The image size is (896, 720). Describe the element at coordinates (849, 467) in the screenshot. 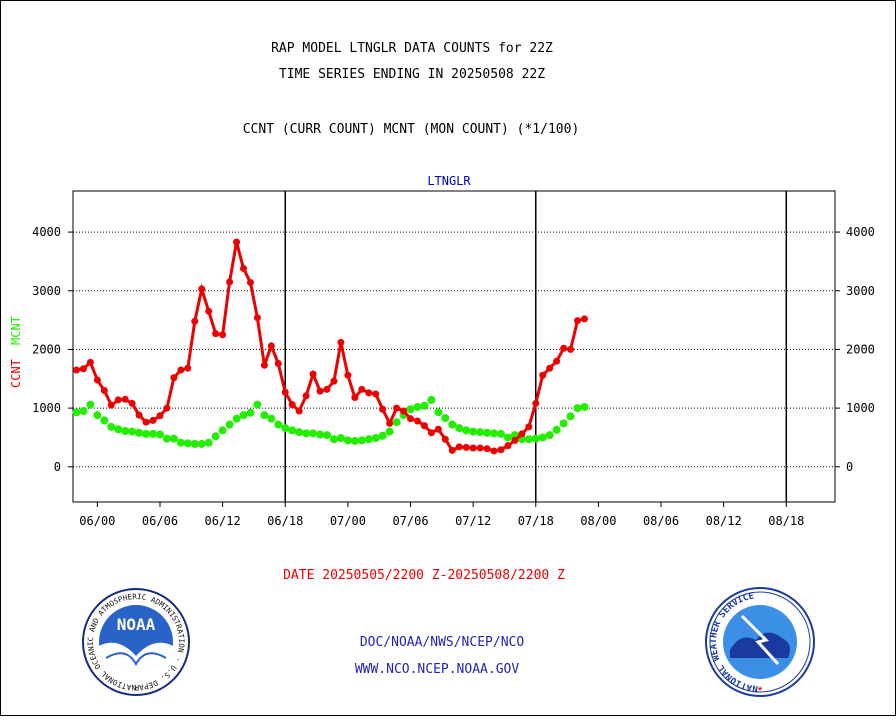

I see `ytick-label-right: 0` at that location.